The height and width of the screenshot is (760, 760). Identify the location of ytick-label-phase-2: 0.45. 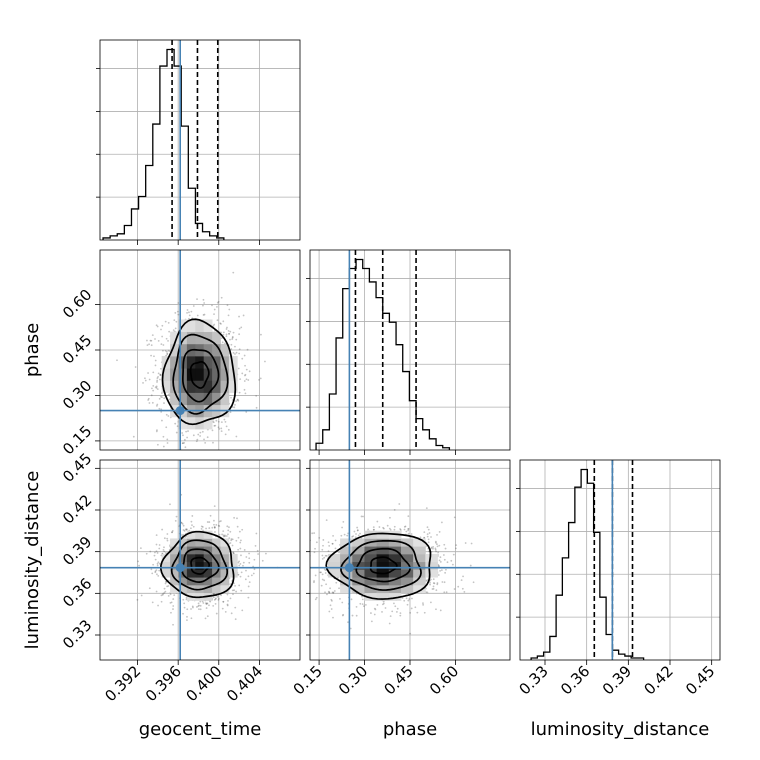
(77, 349).